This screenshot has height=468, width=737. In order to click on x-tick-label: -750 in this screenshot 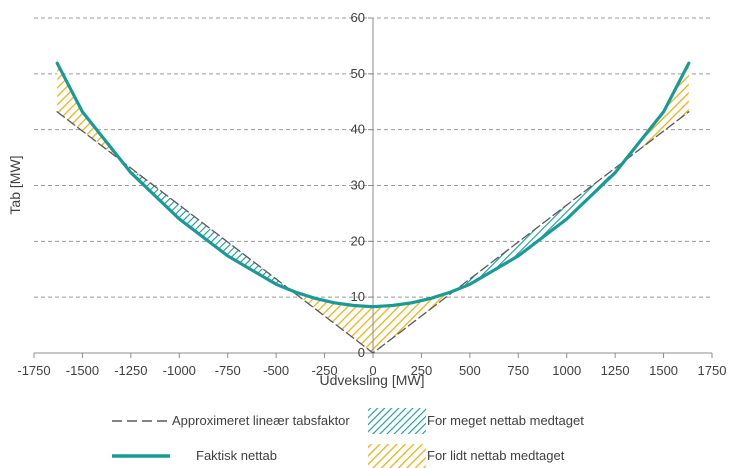, I will do `click(228, 370)`.